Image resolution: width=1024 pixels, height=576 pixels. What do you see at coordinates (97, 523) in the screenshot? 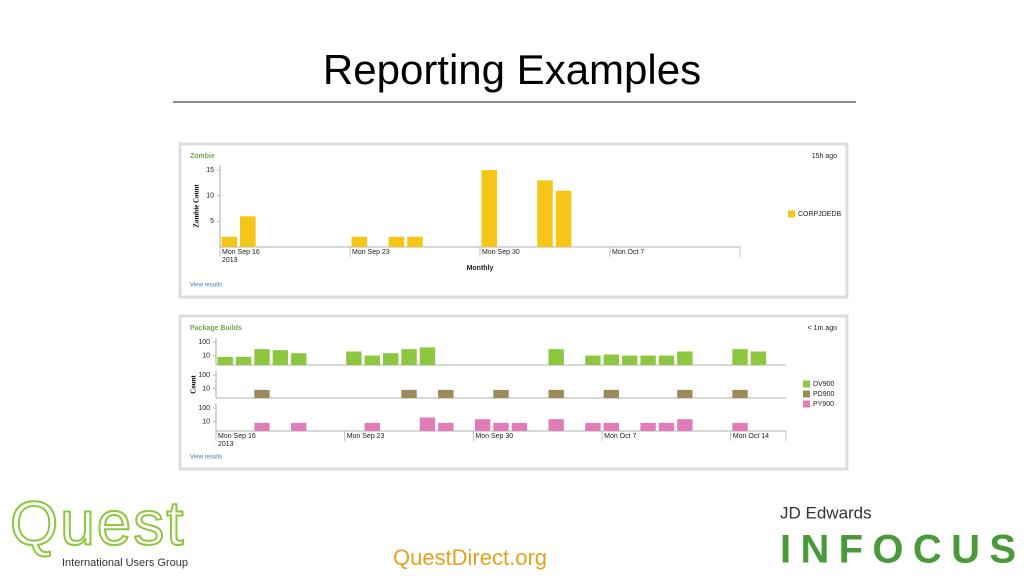
I see `quest-logo: Quest` at bounding box center [97, 523].